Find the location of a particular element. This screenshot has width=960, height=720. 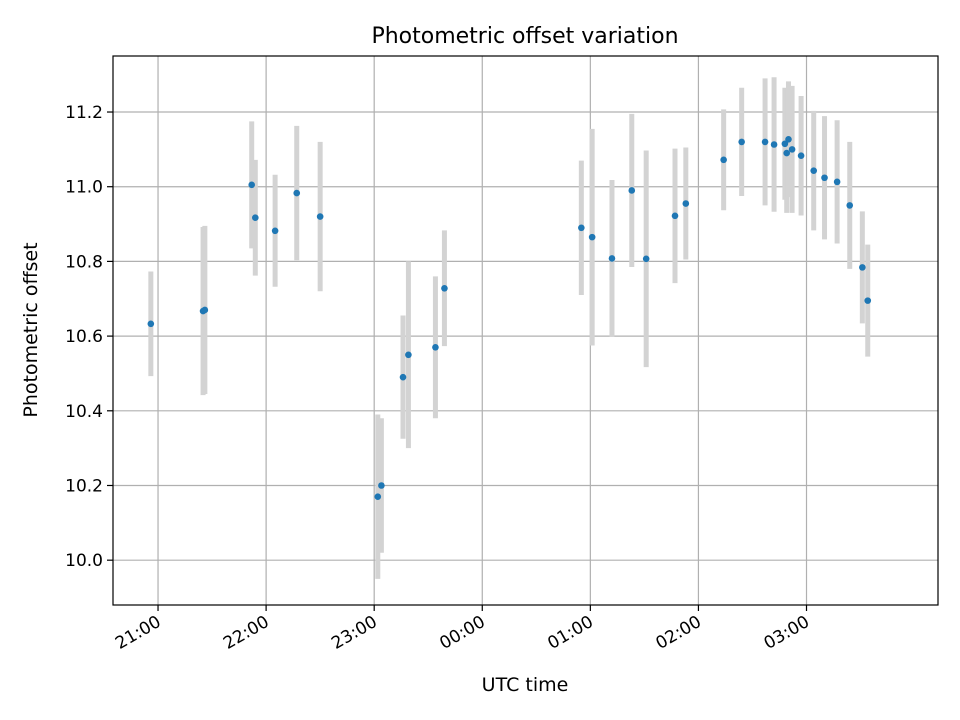

y-axis-ticks: 10.0 10.2 10.4 10.6 10.8 11.0 11.2 is located at coordinates (89, 337).